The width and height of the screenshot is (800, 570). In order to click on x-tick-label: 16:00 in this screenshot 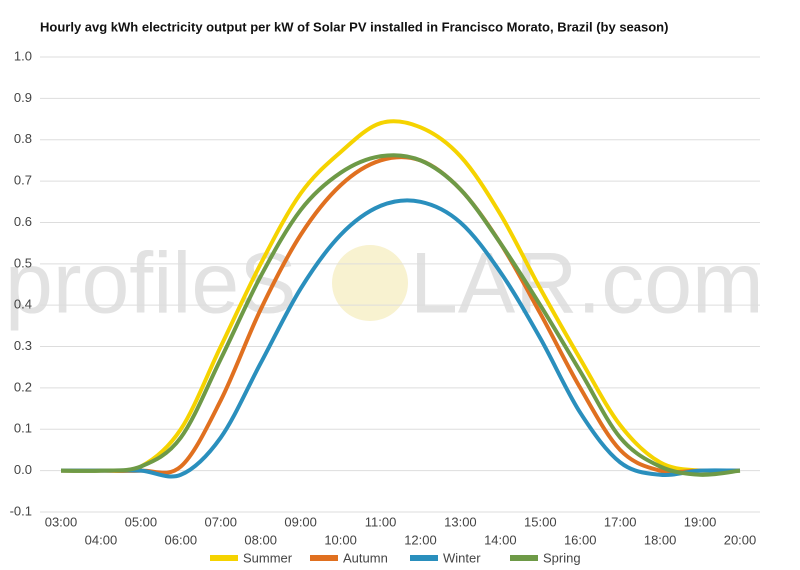, I will do `click(580, 539)`.